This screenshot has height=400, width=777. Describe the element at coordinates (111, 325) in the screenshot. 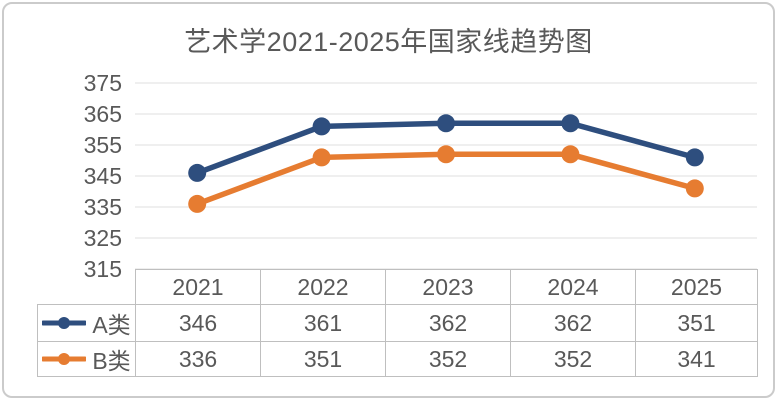

I see `series-a-label: A类` at that location.